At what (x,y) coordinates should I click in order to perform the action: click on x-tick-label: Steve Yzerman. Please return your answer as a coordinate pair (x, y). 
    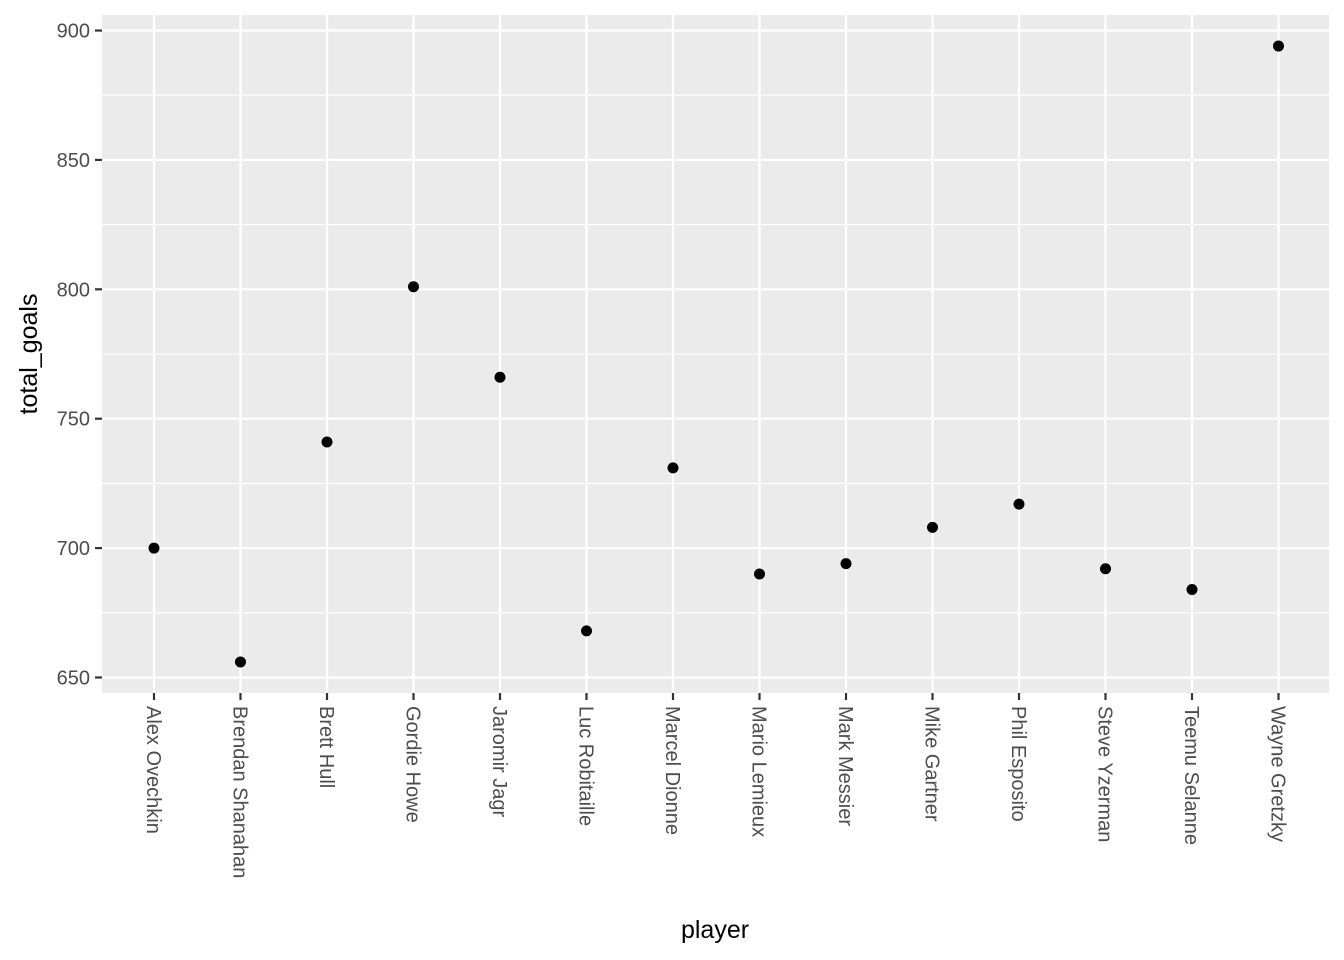
    Looking at the image, I should click on (1105, 774).